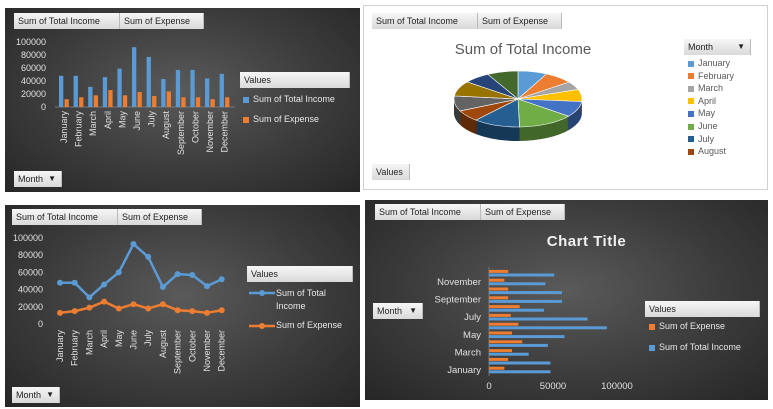  Describe the element at coordinates (163, 344) in the screenshot. I see `x-tick-label: August` at that location.